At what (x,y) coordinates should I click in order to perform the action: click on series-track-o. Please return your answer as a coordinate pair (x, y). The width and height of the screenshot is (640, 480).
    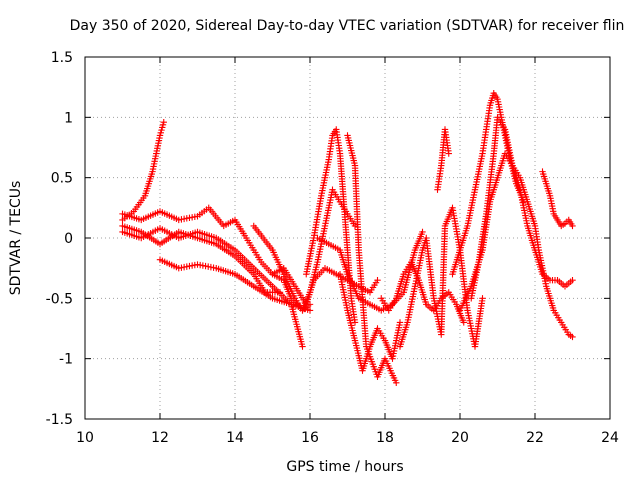
    Looking at the image, I should click on (522, 208).